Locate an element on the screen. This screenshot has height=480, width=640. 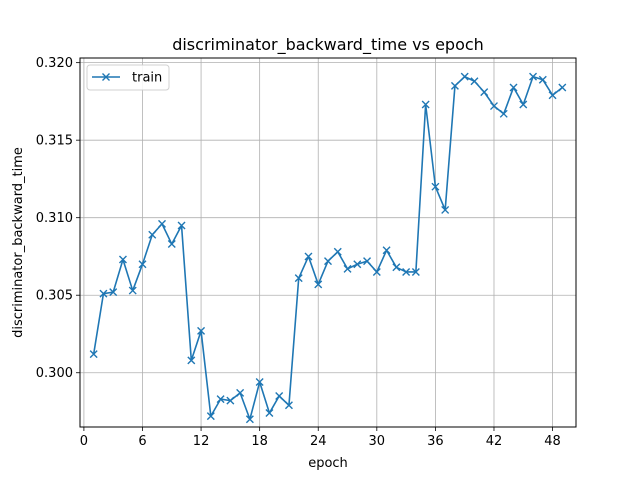
y-tick-label: 0.300 is located at coordinates (54, 373).